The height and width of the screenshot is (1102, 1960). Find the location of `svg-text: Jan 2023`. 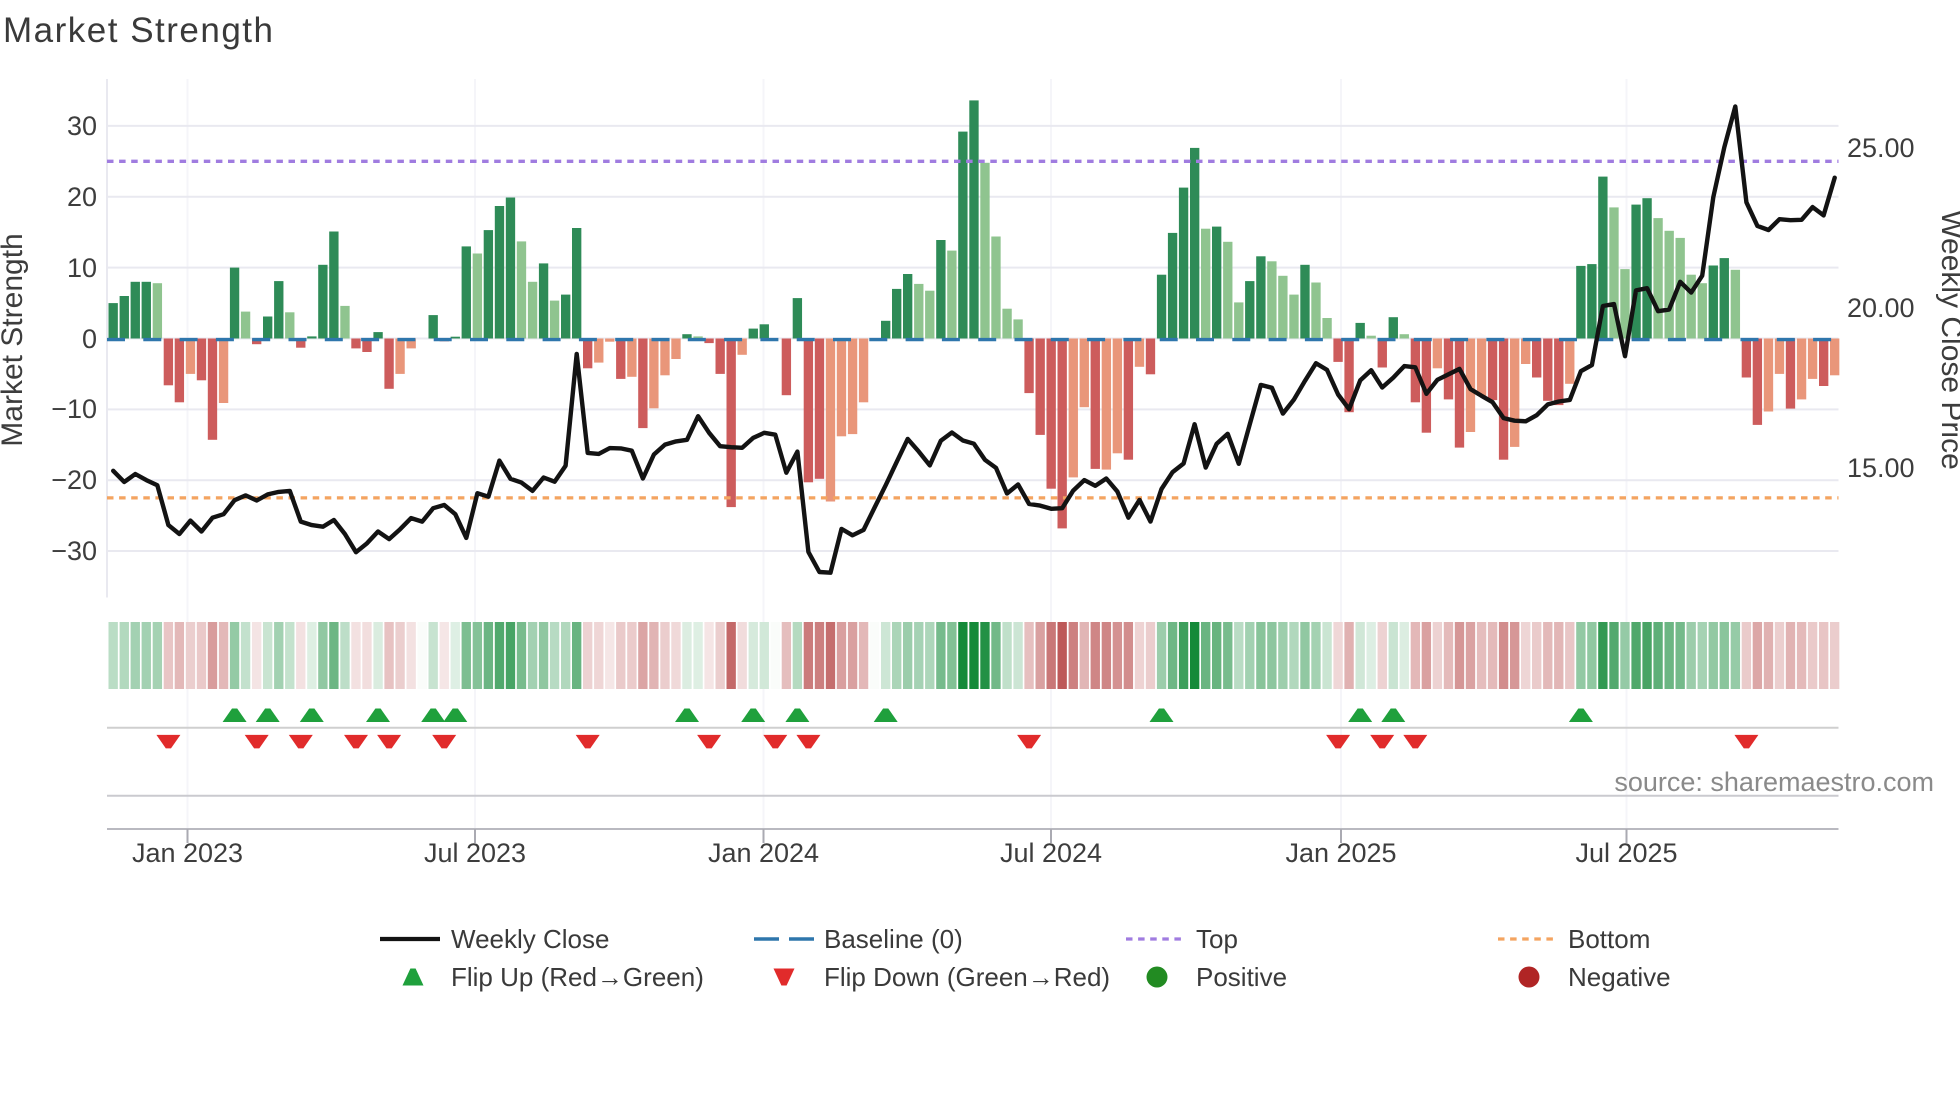

svg-text: Jan 2023 is located at coordinates (187, 853).